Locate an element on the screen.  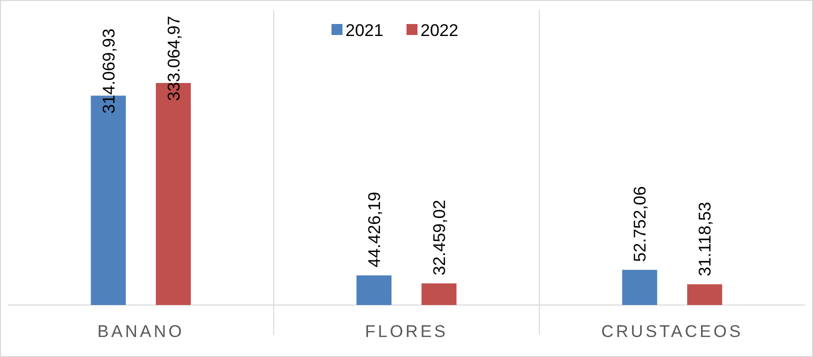
legend-label: 2021 is located at coordinates (365, 30).